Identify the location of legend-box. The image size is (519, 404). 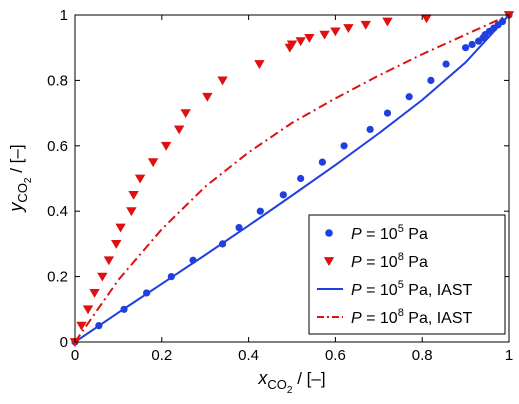
(407, 274).